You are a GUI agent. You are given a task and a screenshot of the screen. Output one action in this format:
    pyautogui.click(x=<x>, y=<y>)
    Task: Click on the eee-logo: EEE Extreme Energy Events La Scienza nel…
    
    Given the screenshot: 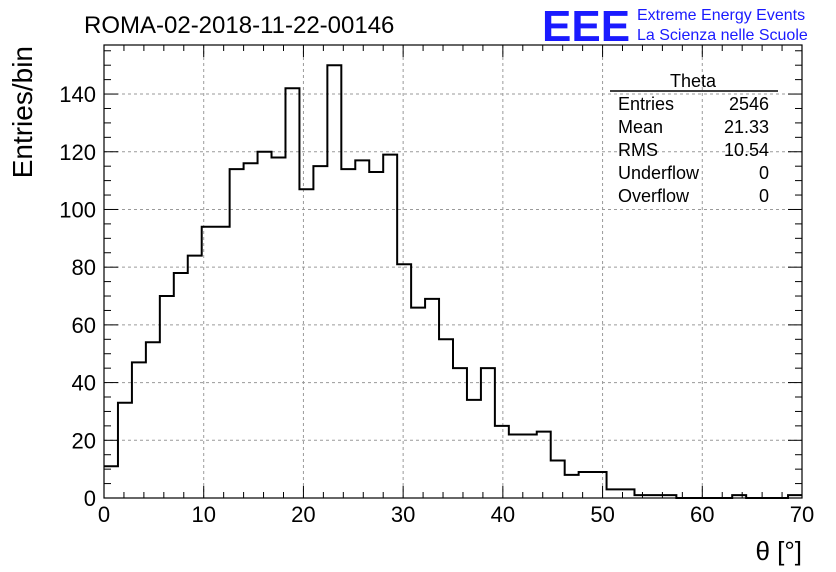 What is the action you would take?
    pyautogui.click(x=675, y=26)
    